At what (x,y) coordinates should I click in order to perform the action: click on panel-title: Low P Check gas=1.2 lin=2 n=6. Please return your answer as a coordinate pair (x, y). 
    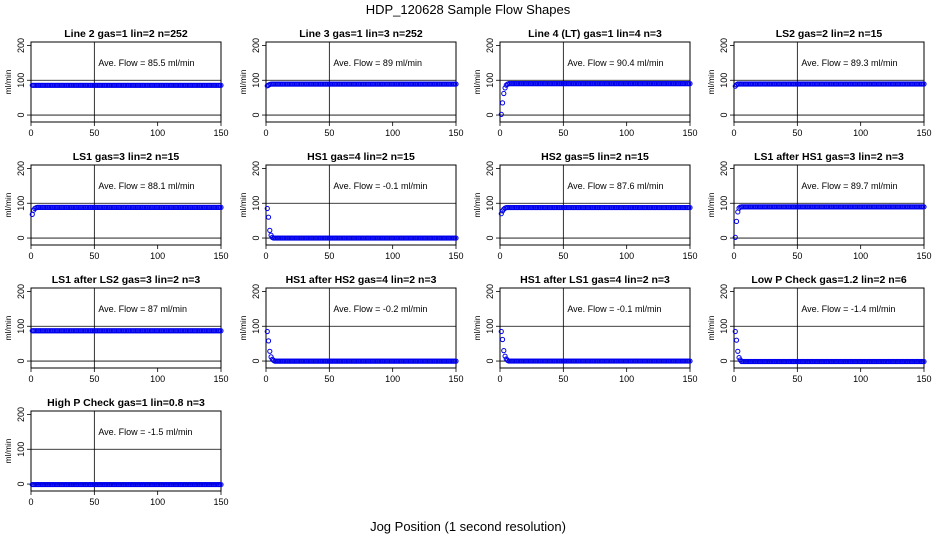
    Looking at the image, I should click on (828, 280).